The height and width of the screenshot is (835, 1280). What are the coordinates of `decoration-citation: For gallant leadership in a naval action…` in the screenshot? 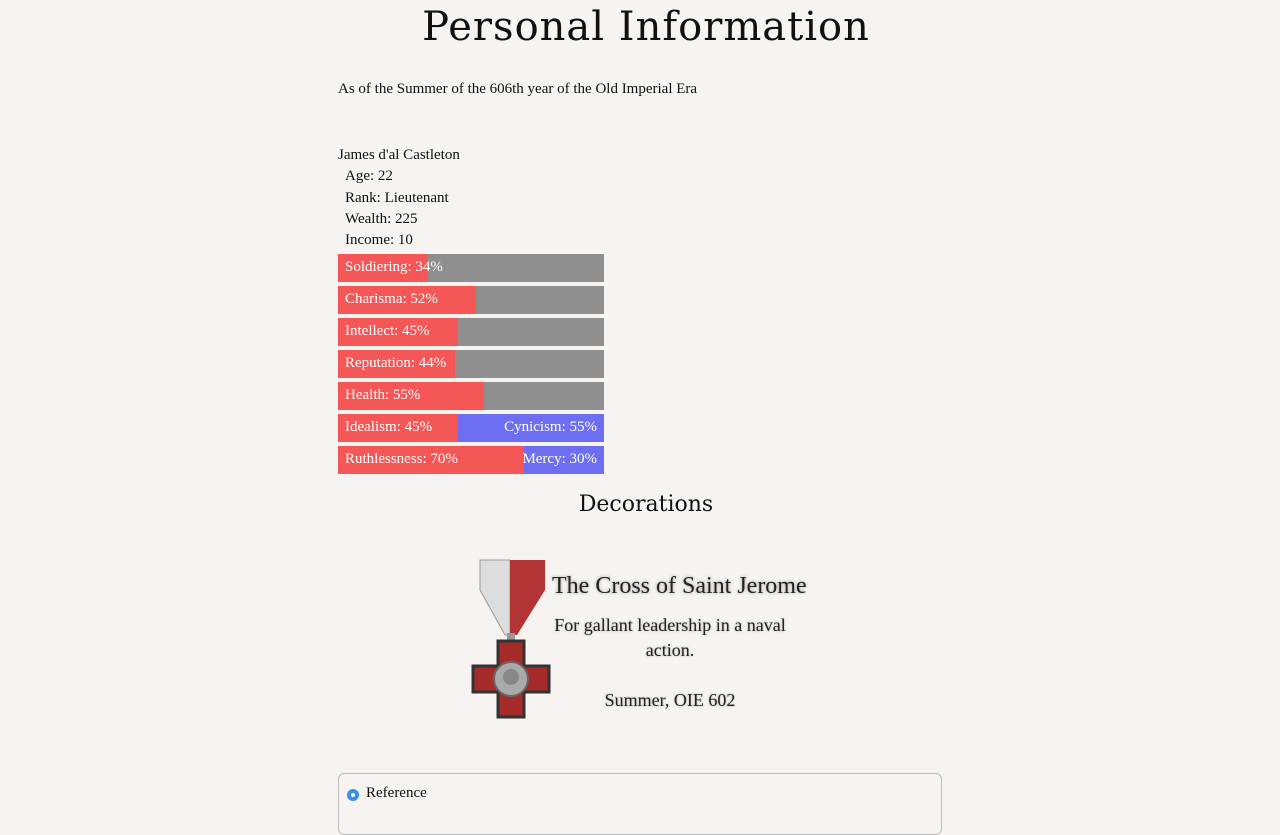 It's located at (670, 637).